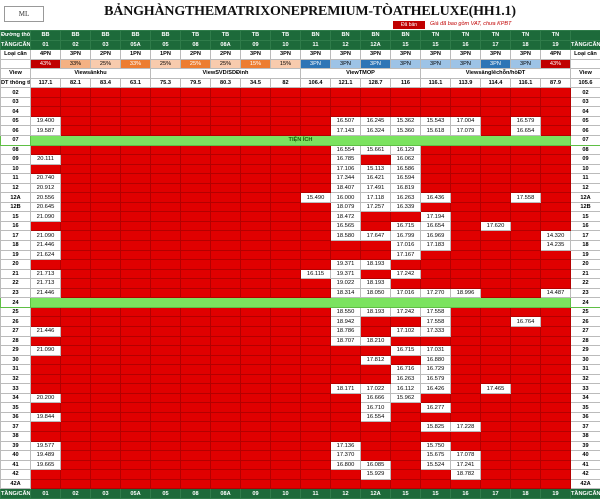 This screenshot has height=501, width=600. Describe the element at coordinates (465, 45) in the screenshot. I see `column-header-16: 16` at that location.